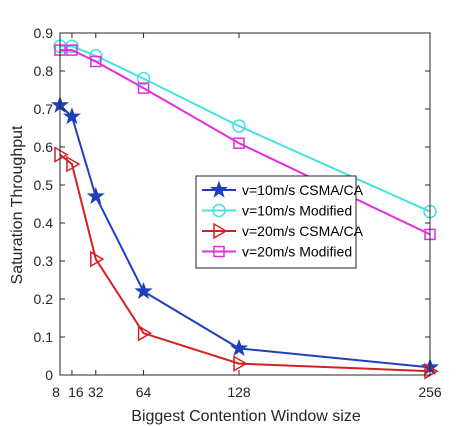 This screenshot has height=426, width=474. Describe the element at coordinates (246, 416) in the screenshot. I see `x-axis-label: Biggest Contention Window size` at that location.